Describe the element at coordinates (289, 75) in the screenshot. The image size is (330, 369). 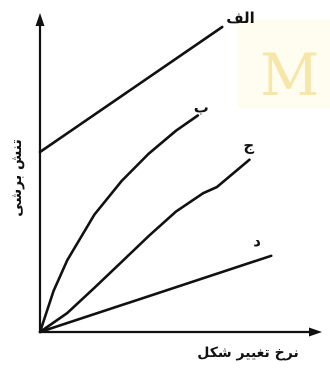
I see `watermark-letter: M` at that location.